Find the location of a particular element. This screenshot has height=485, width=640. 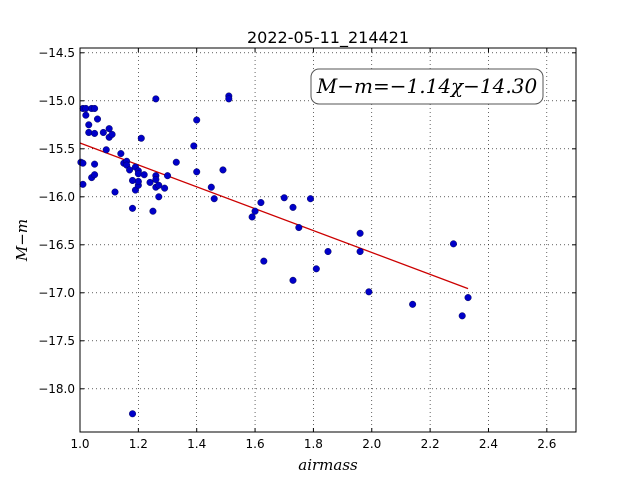

y-tick-label: −14.5 is located at coordinates (56, 53).